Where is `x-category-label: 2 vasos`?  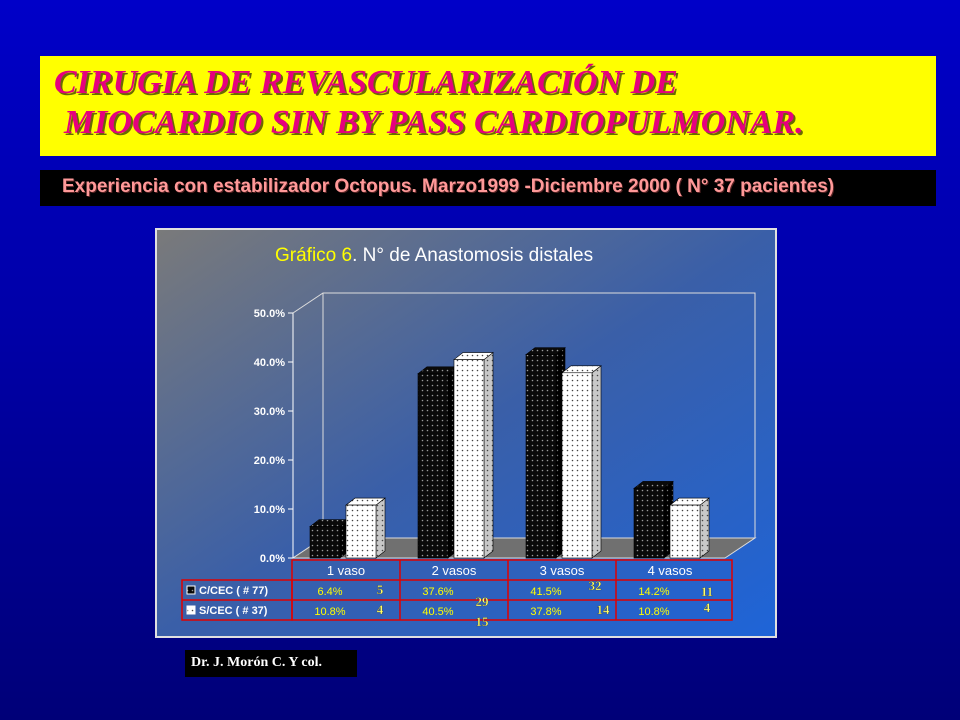
x-category-label: 2 vasos is located at coordinates (454, 570).